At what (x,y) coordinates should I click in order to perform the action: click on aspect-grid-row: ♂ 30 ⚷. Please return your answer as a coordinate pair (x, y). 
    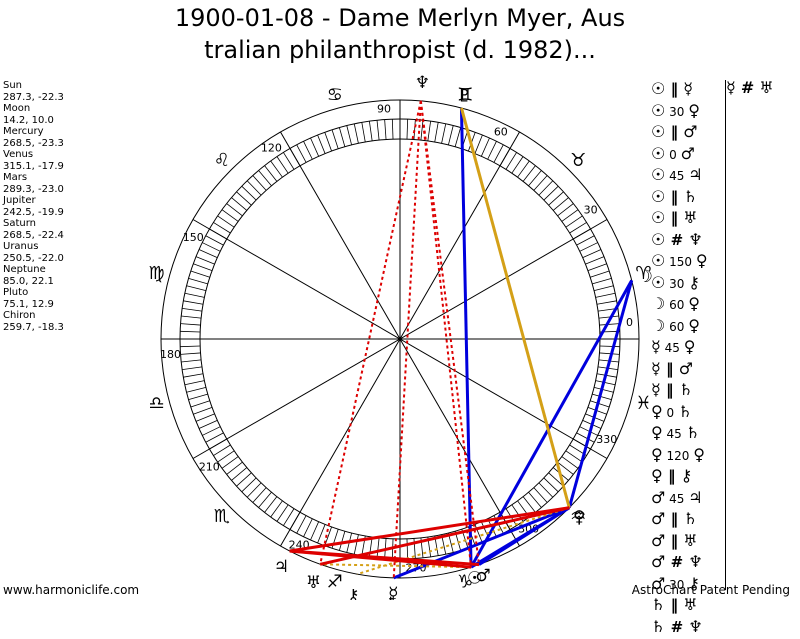
    Looking at the image, I should click on (679, 584).